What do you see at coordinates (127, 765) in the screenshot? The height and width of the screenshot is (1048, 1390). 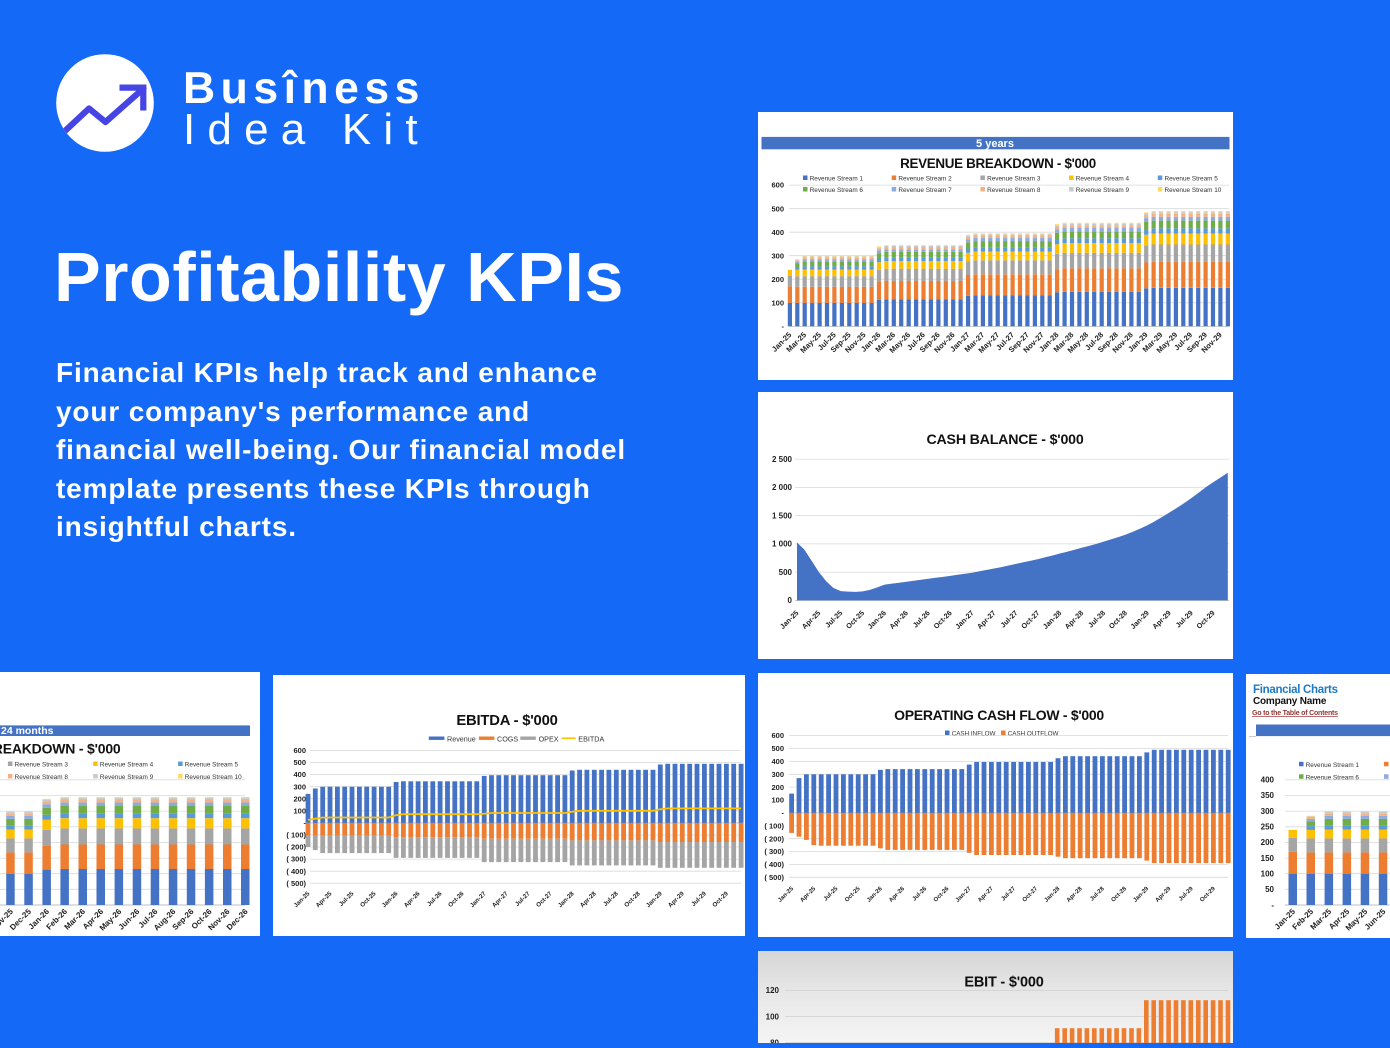 I see `svg-text: Revenue Stream 4` at bounding box center [127, 765].